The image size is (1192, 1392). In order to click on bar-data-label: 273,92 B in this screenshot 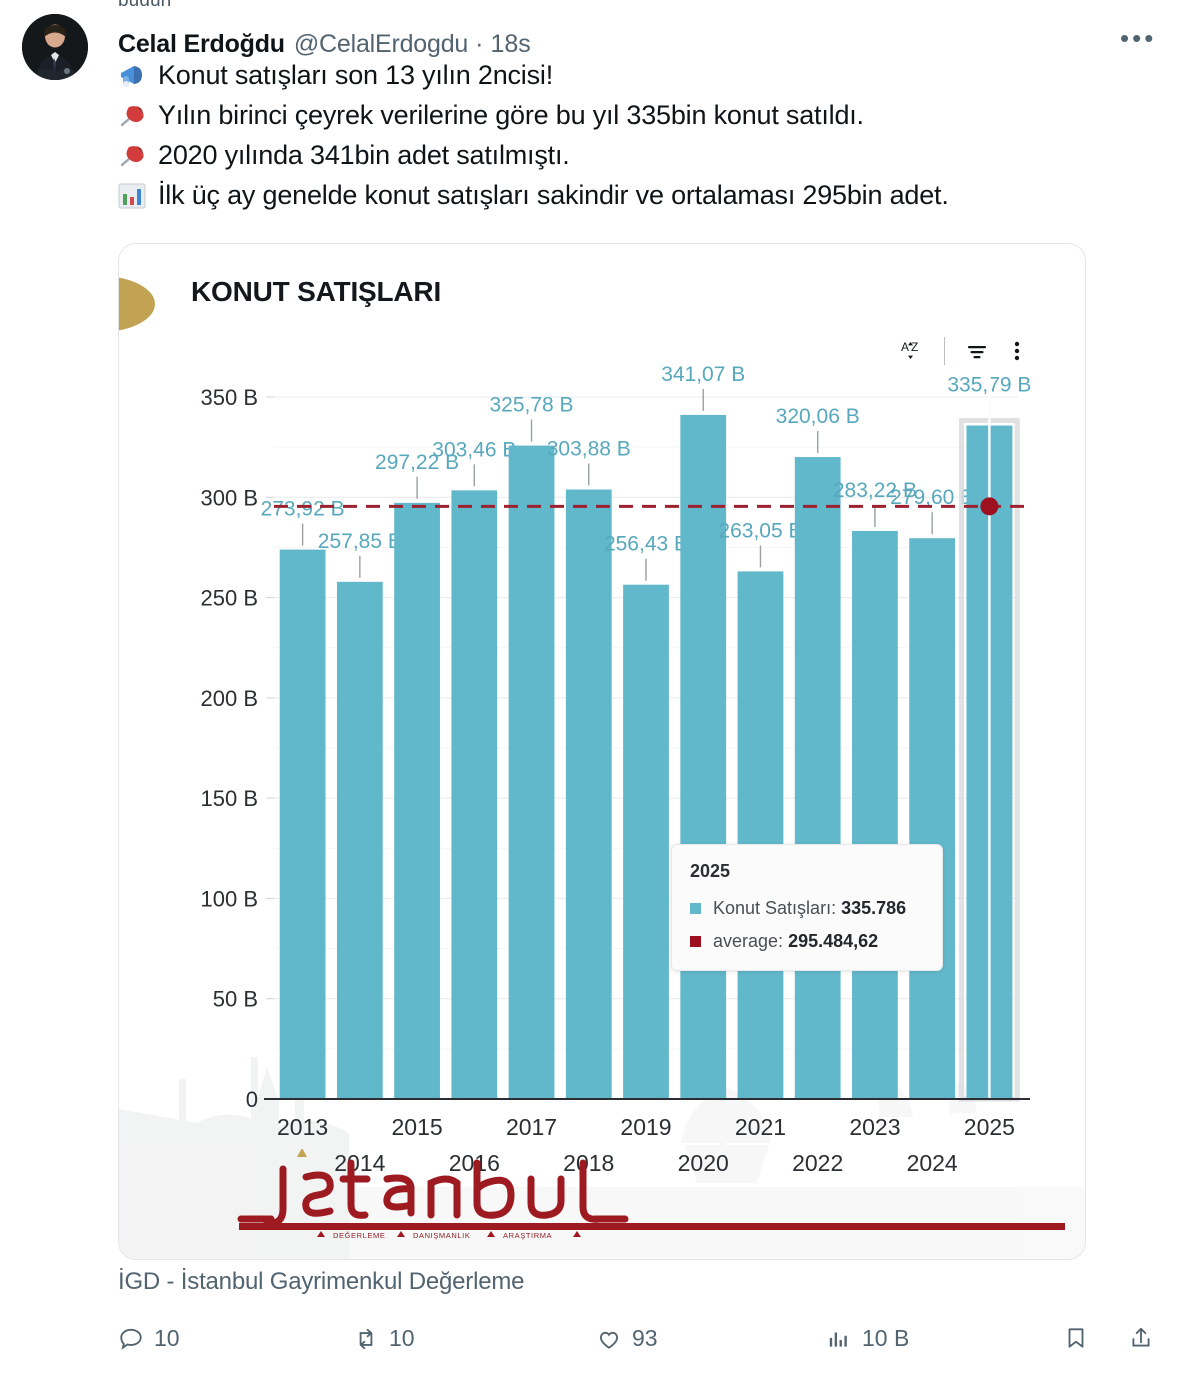, I will do `click(303, 509)`.